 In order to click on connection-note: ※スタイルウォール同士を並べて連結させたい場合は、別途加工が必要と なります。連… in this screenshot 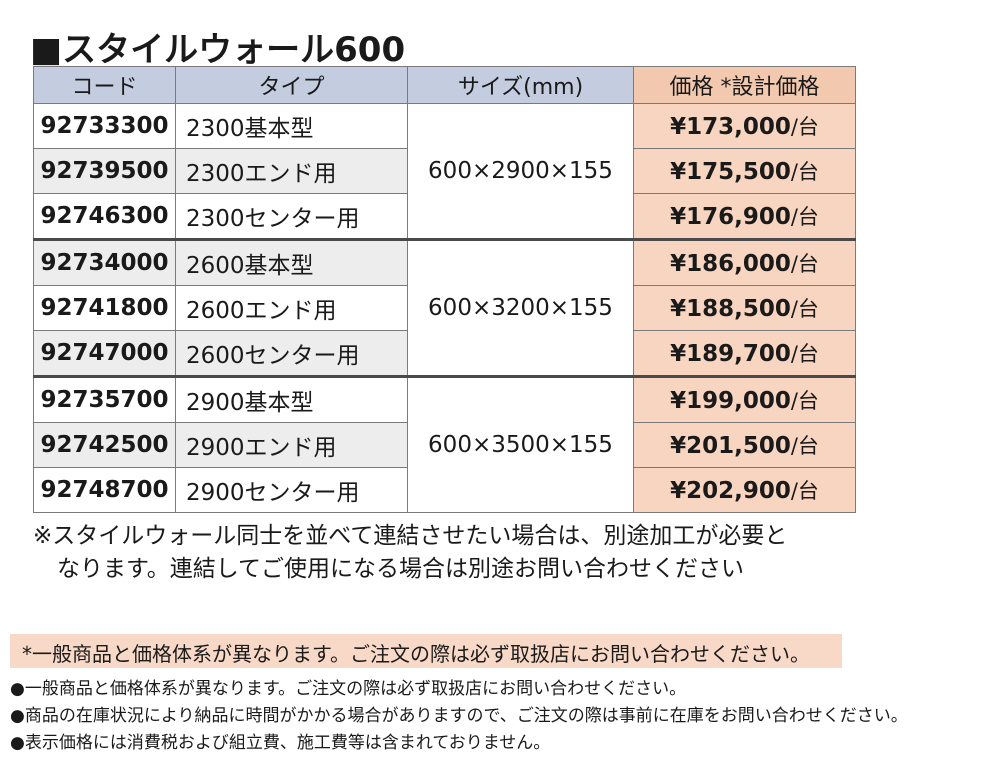, I will do `click(410, 553)`.